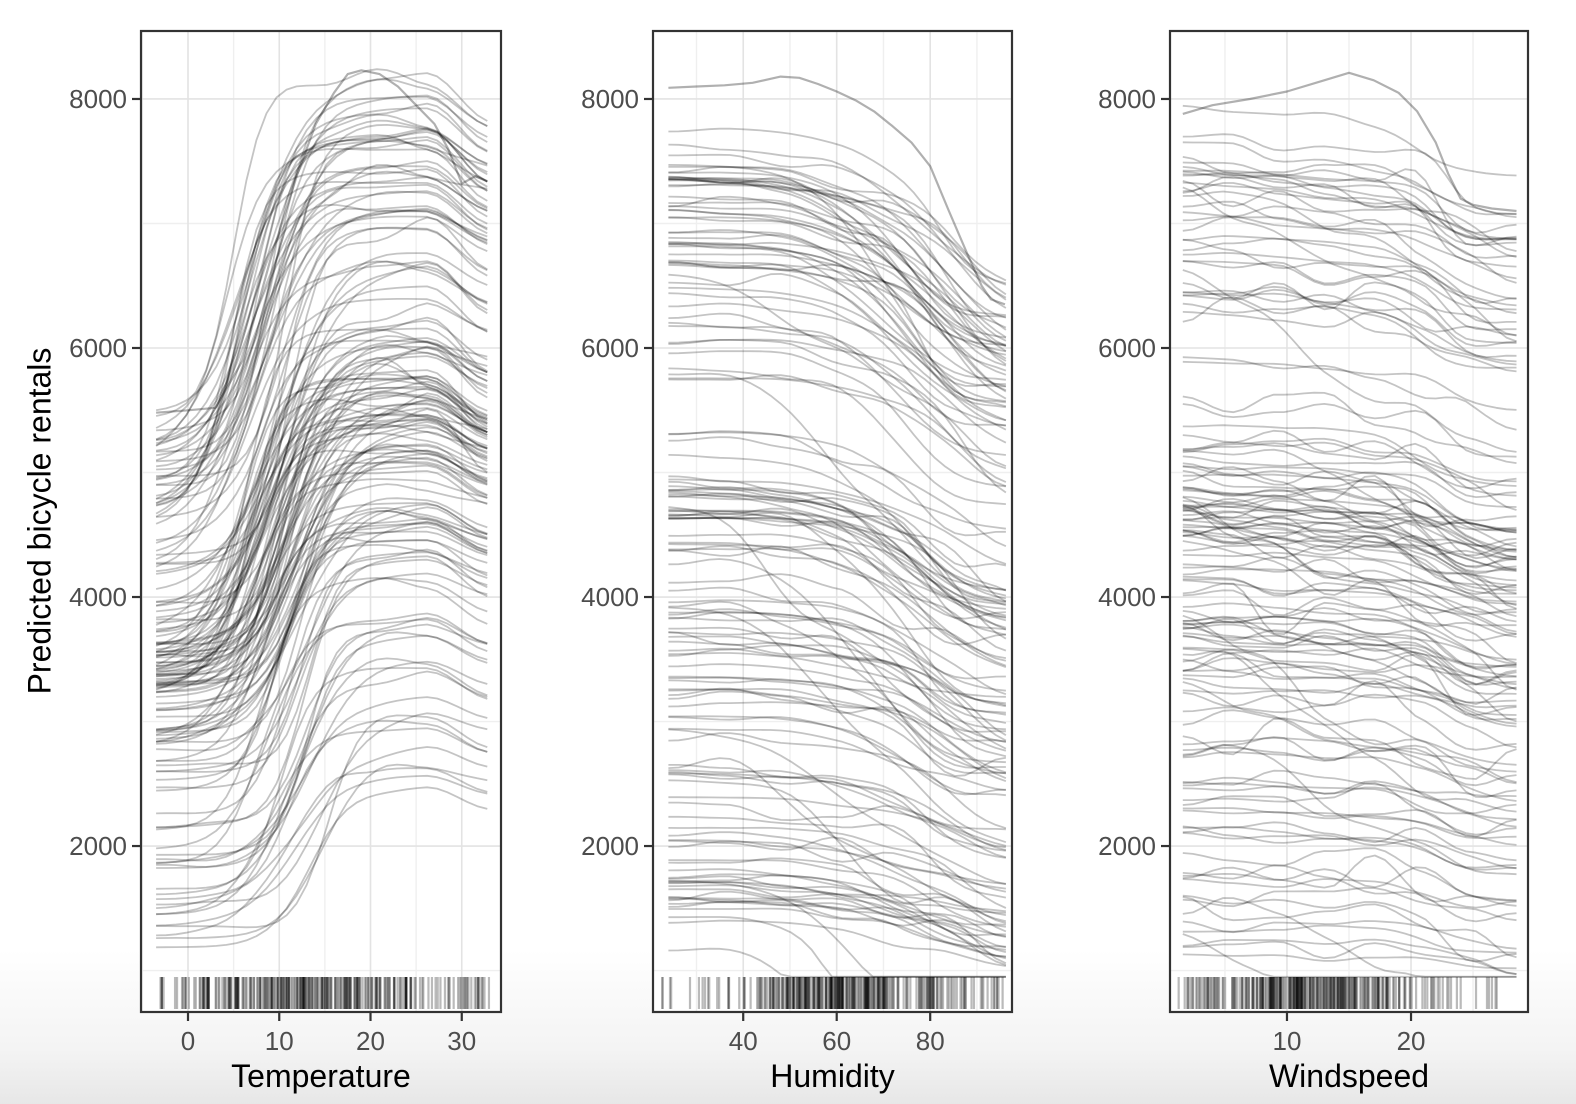 This screenshot has height=1104, width=1576. I want to click on x-tick-label: 40, so click(743, 1041).